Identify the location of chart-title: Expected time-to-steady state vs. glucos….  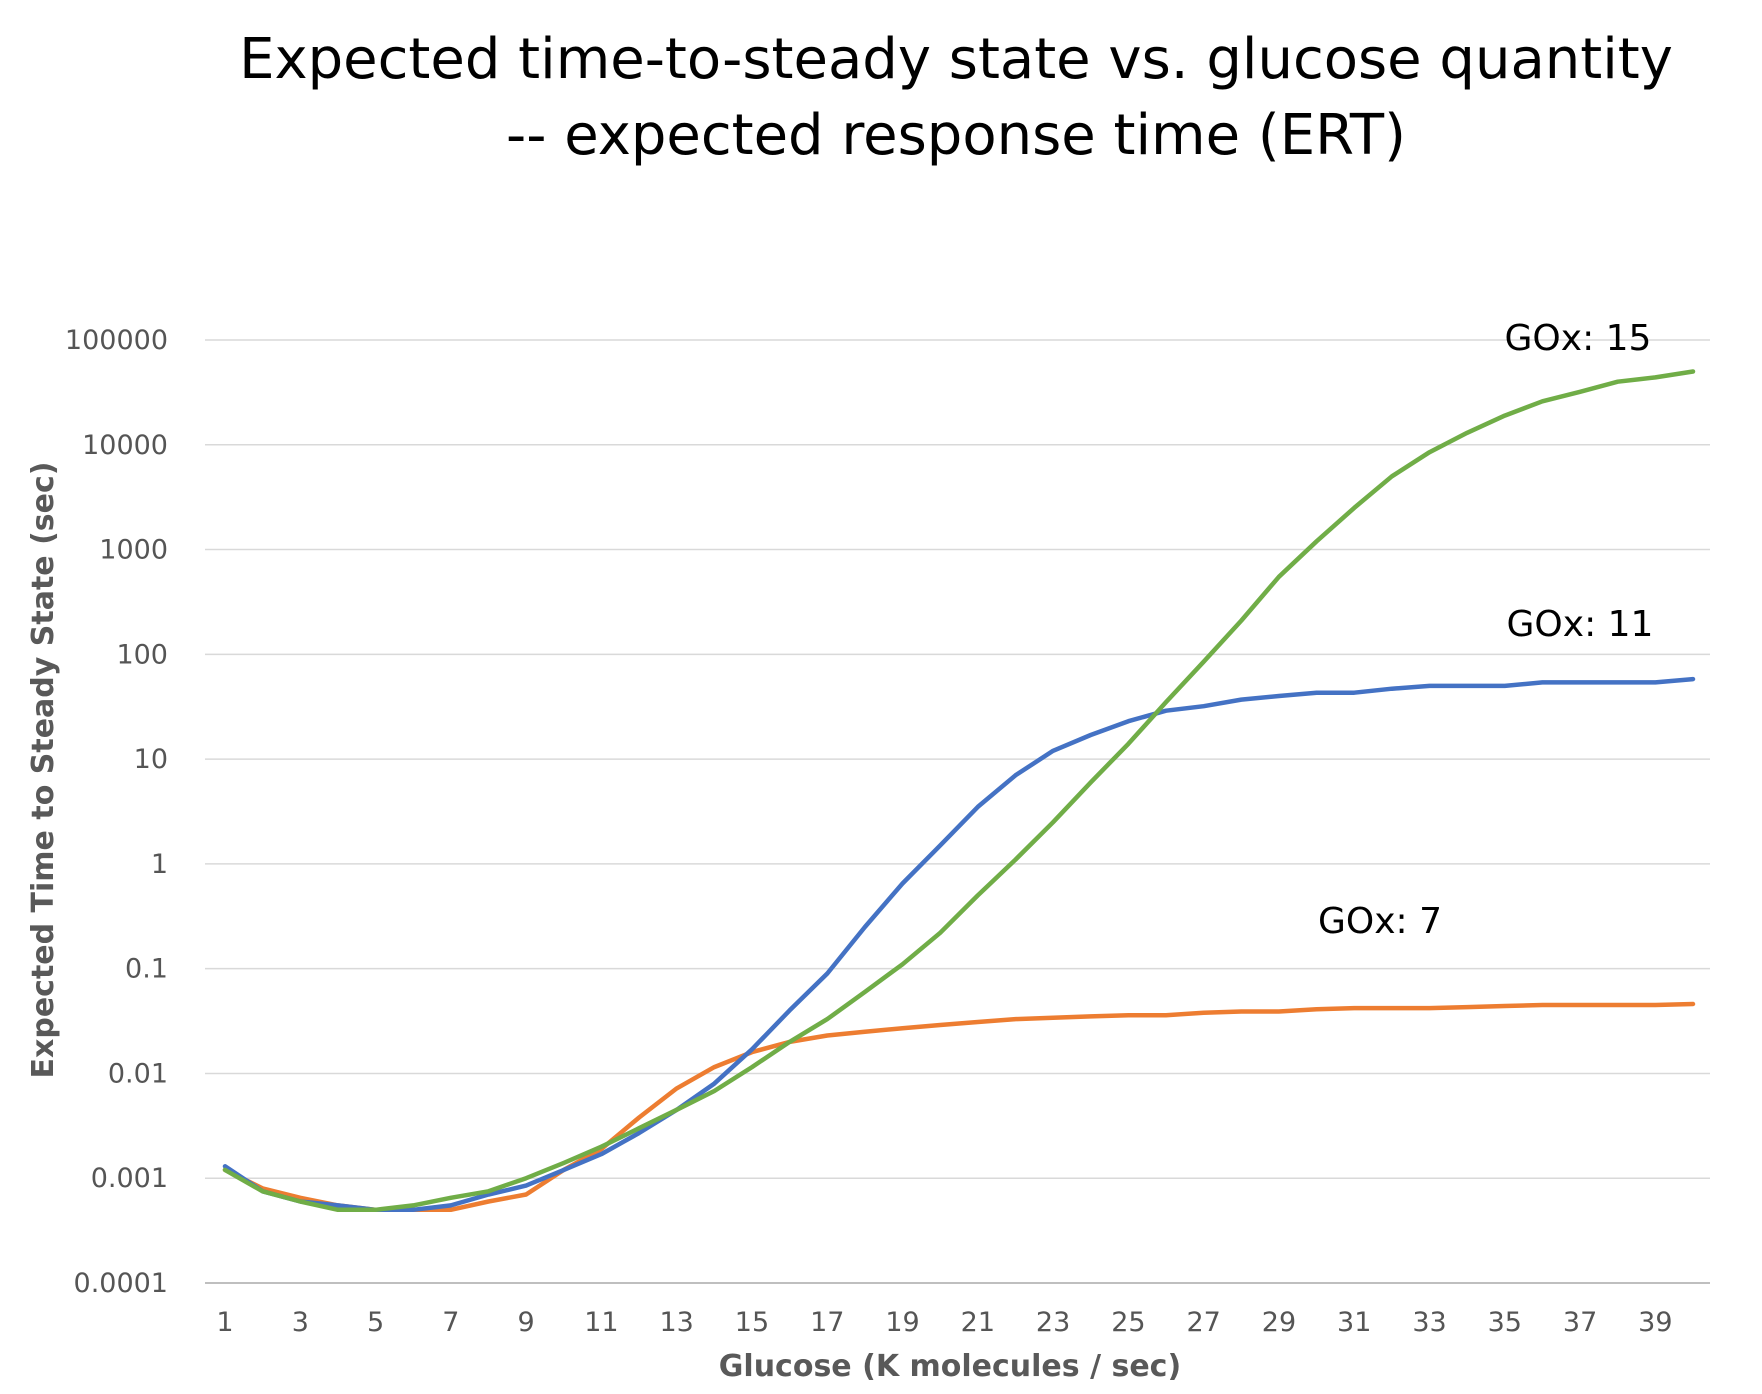
(881, 98).